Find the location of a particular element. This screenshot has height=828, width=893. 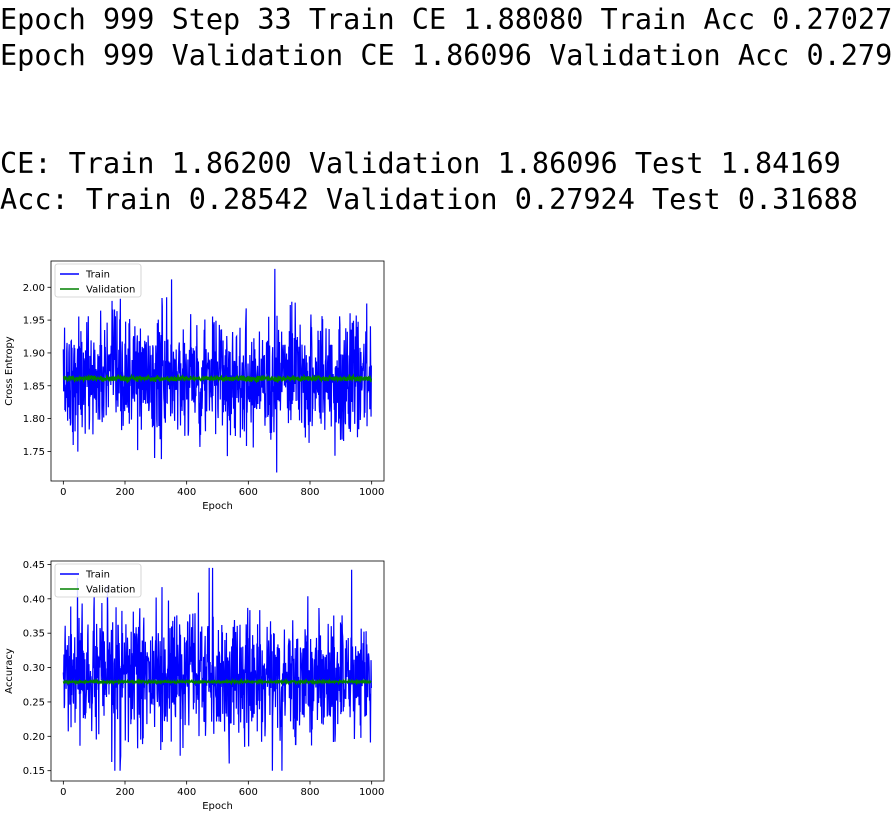

y-tick-label: 0.20 is located at coordinates (34, 737).